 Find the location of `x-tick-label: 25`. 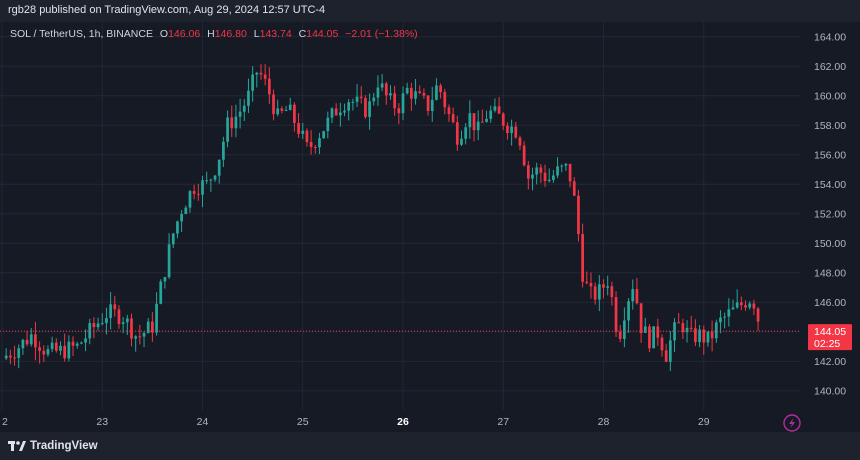

x-tick-label: 25 is located at coordinates (303, 422).